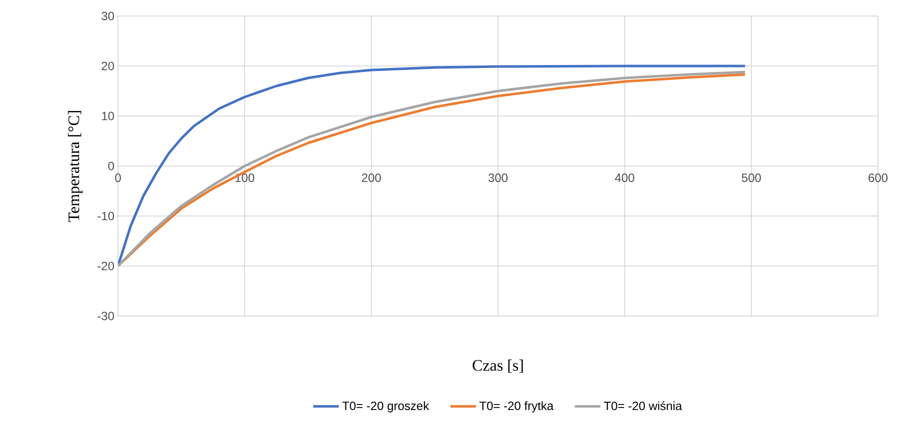 The image size is (905, 426). What do you see at coordinates (106, 266) in the screenshot?
I see `y-tick-label: -20` at bounding box center [106, 266].